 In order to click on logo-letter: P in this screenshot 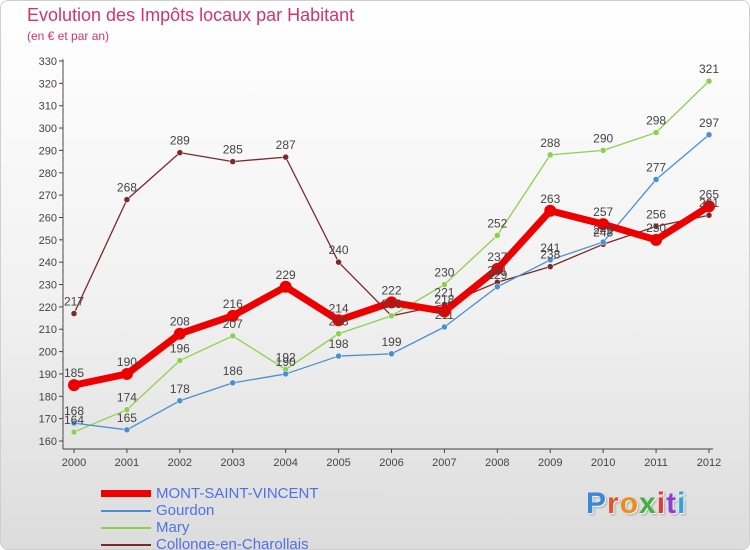, I will do `click(597, 503)`.